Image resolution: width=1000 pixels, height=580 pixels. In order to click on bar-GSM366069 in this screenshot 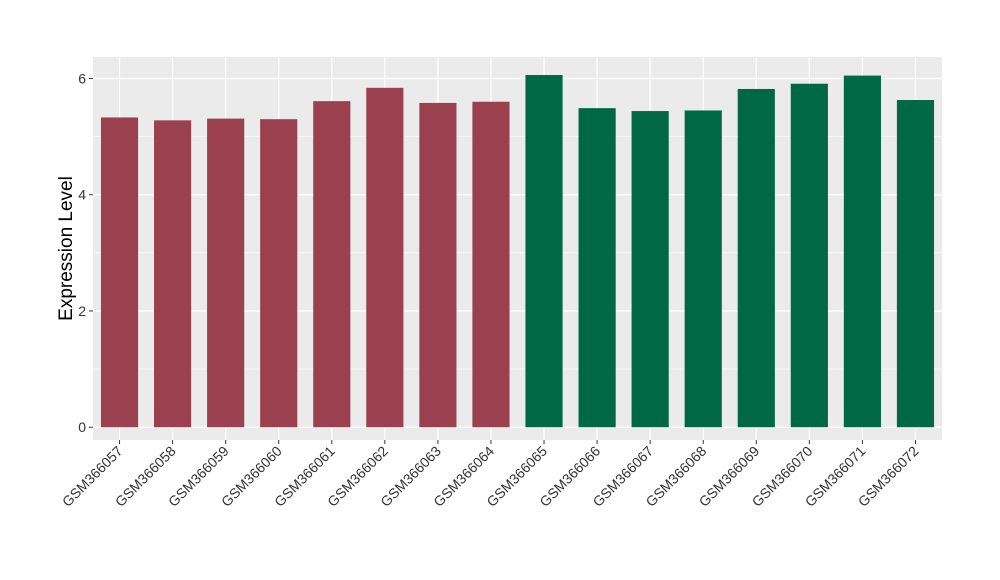, I will do `click(756, 258)`.